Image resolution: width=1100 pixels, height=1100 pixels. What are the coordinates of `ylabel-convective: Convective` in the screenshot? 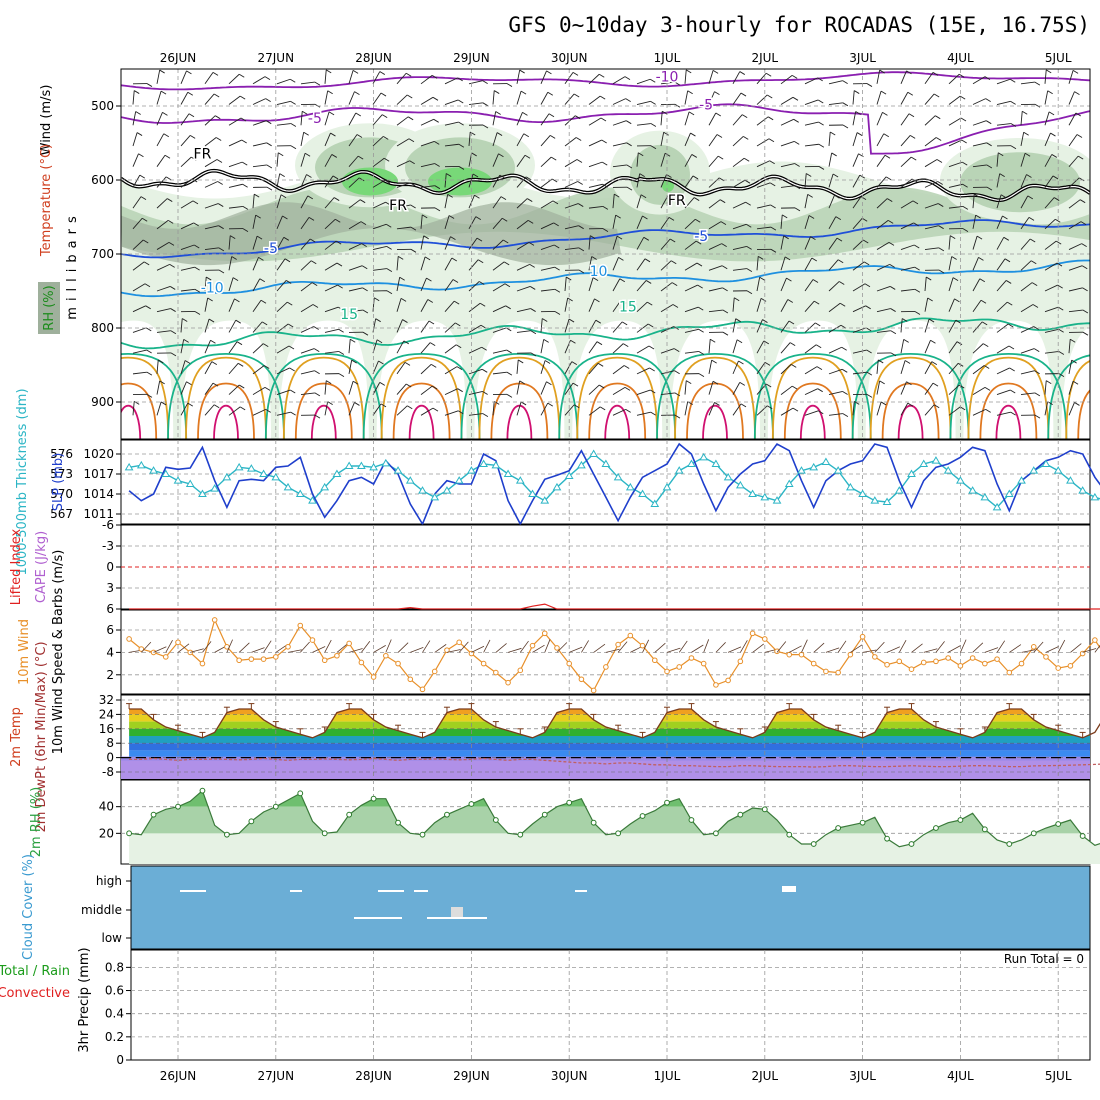 It's located at (35, 993).